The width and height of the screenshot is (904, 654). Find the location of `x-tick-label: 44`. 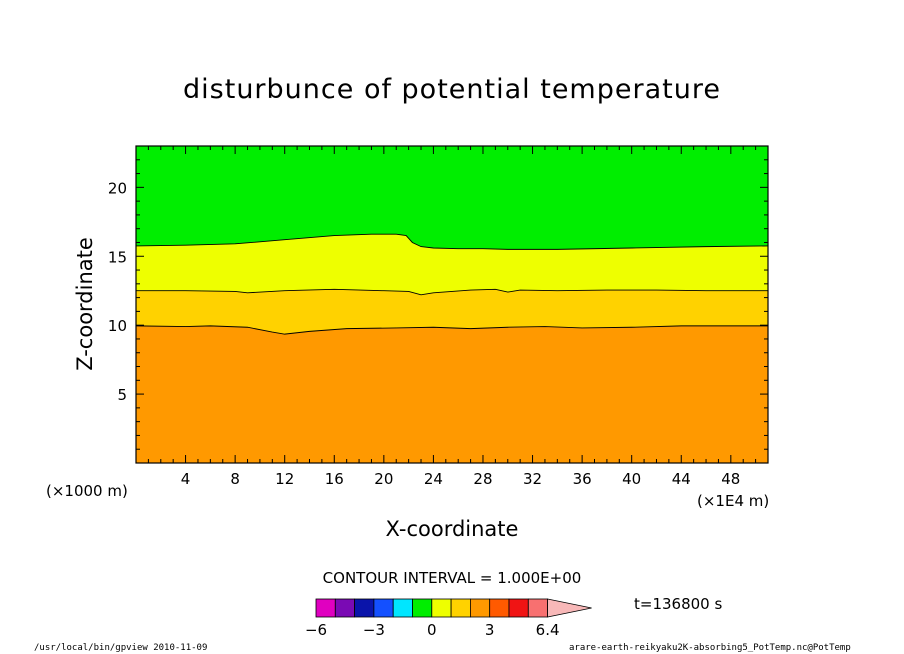

x-tick-label: 44 is located at coordinates (681, 479).